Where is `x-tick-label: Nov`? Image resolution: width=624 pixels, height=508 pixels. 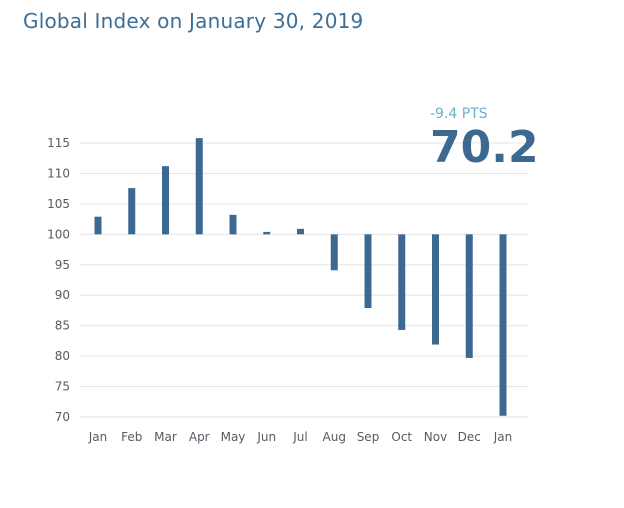 x-tick-label: Nov is located at coordinates (435, 437).